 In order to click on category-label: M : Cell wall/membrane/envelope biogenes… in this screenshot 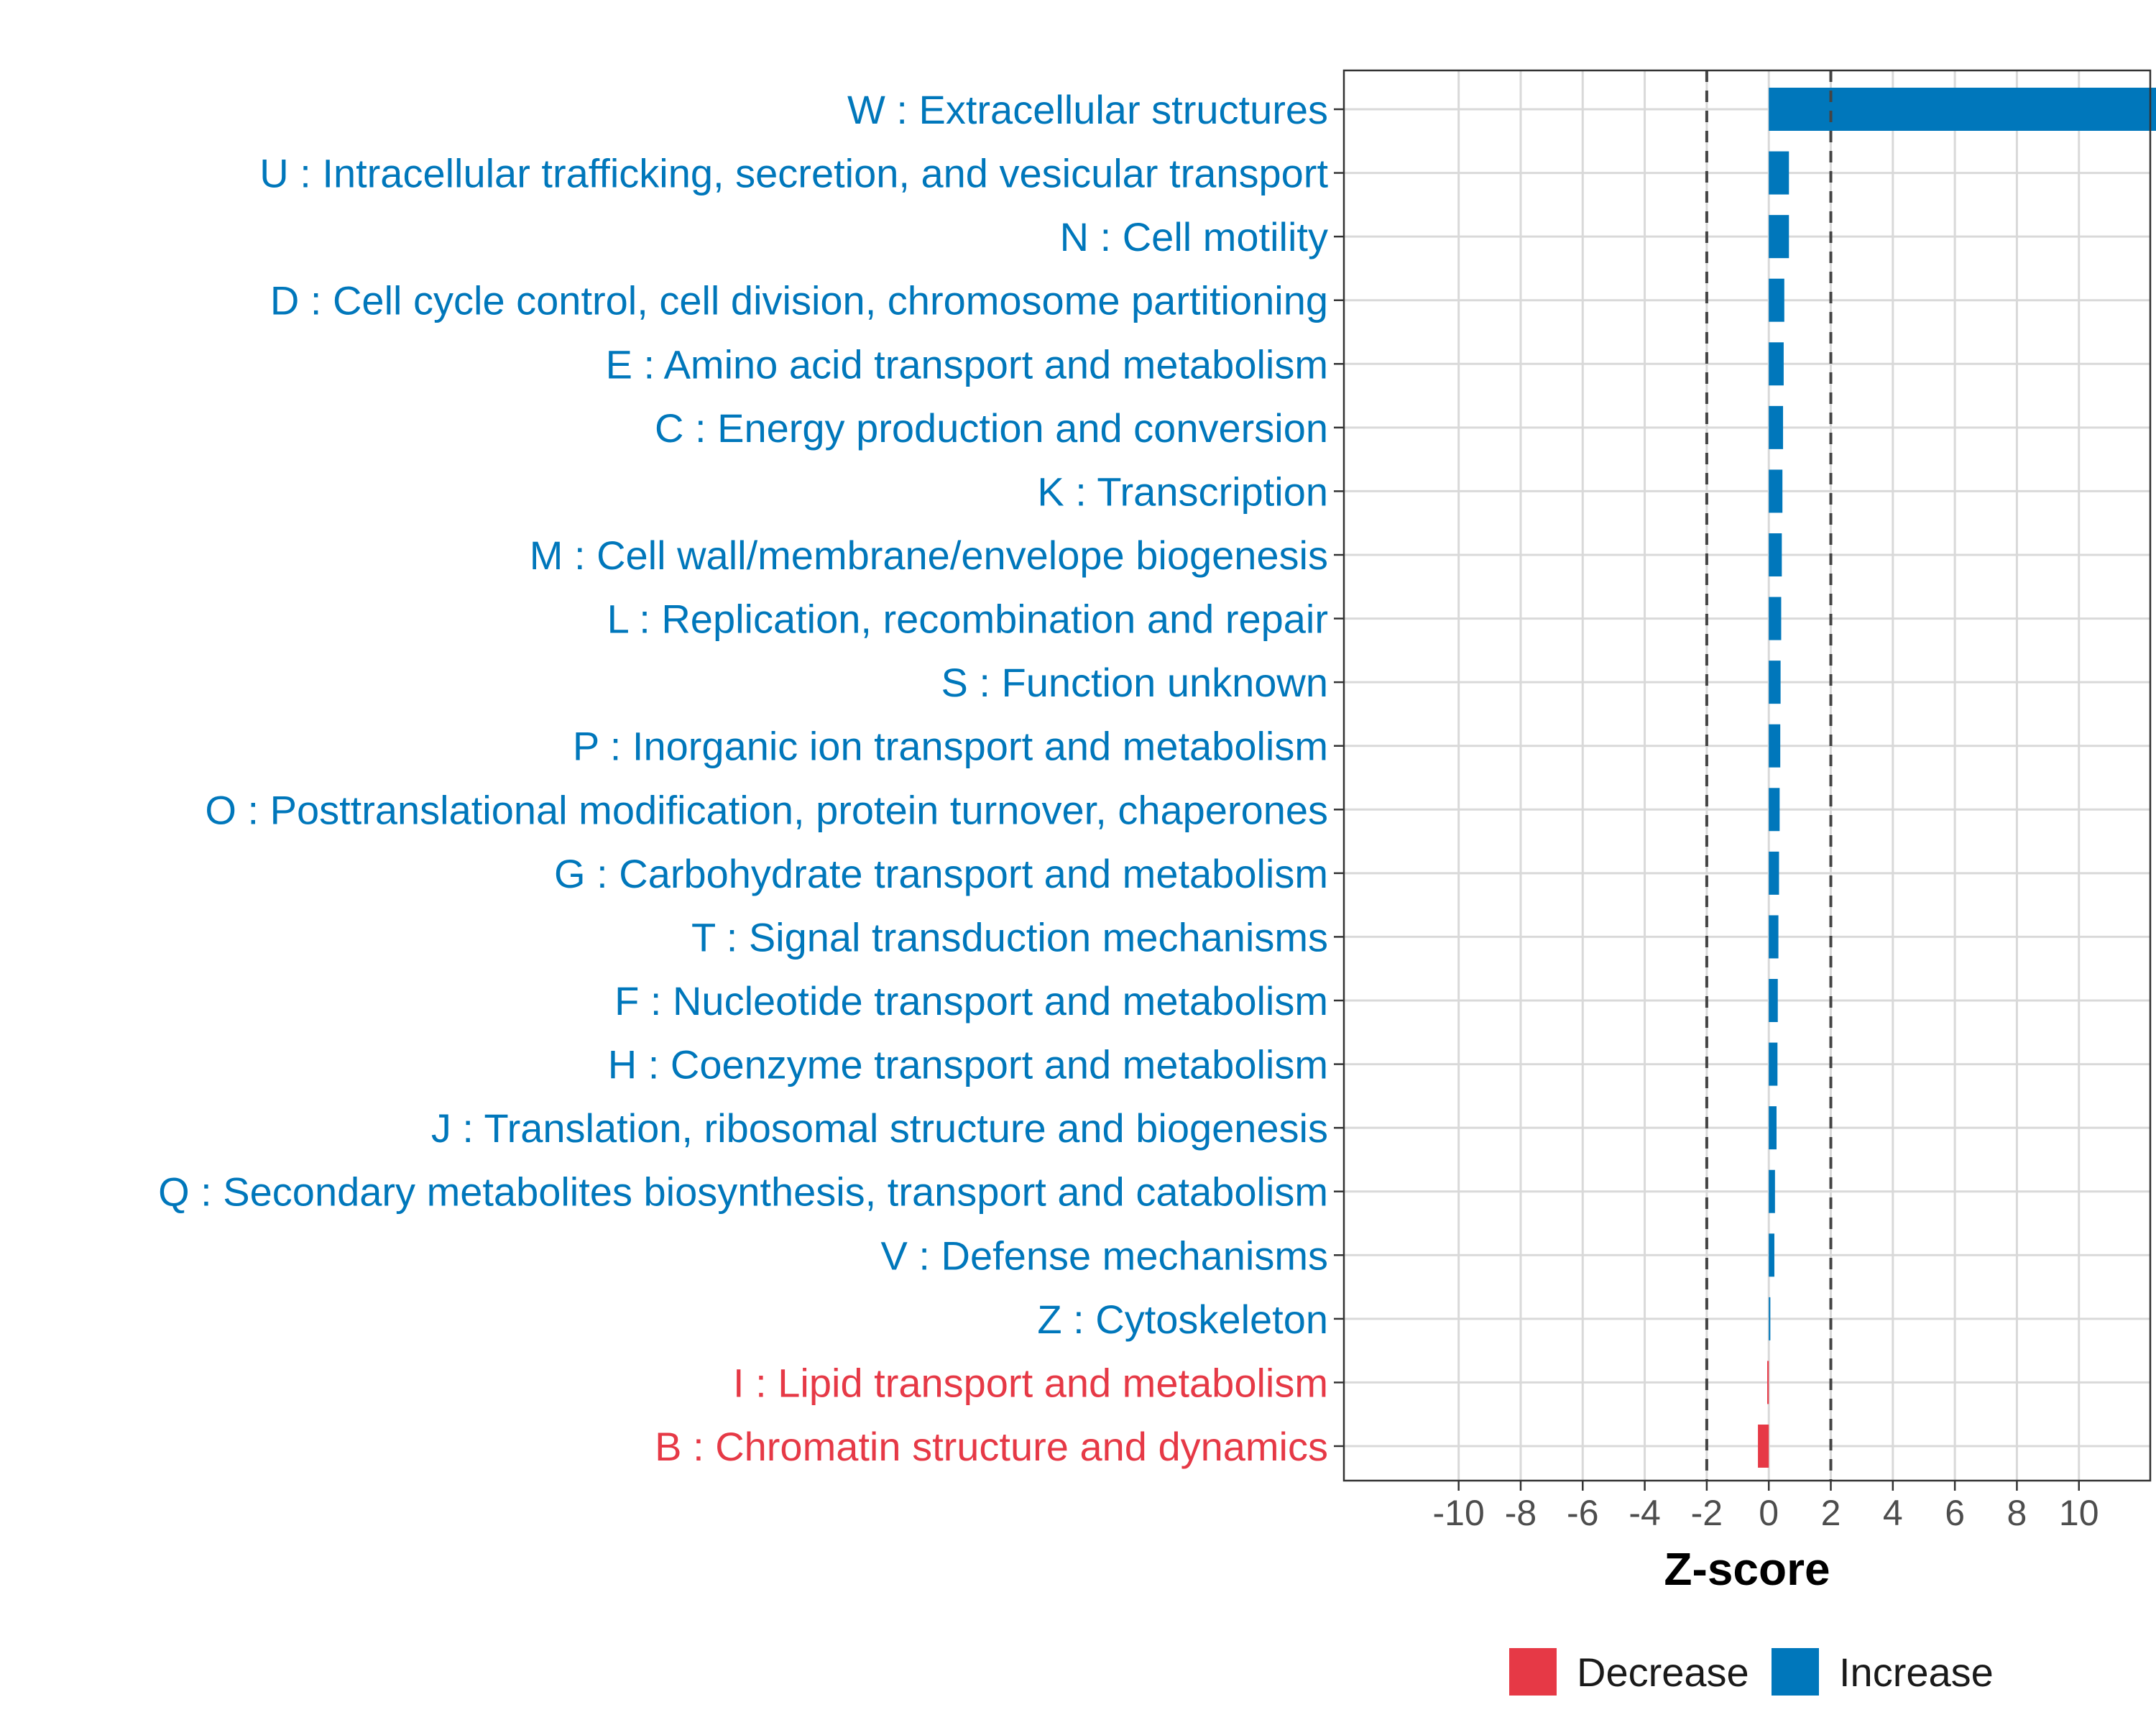, I will do `click(929, 555)`.